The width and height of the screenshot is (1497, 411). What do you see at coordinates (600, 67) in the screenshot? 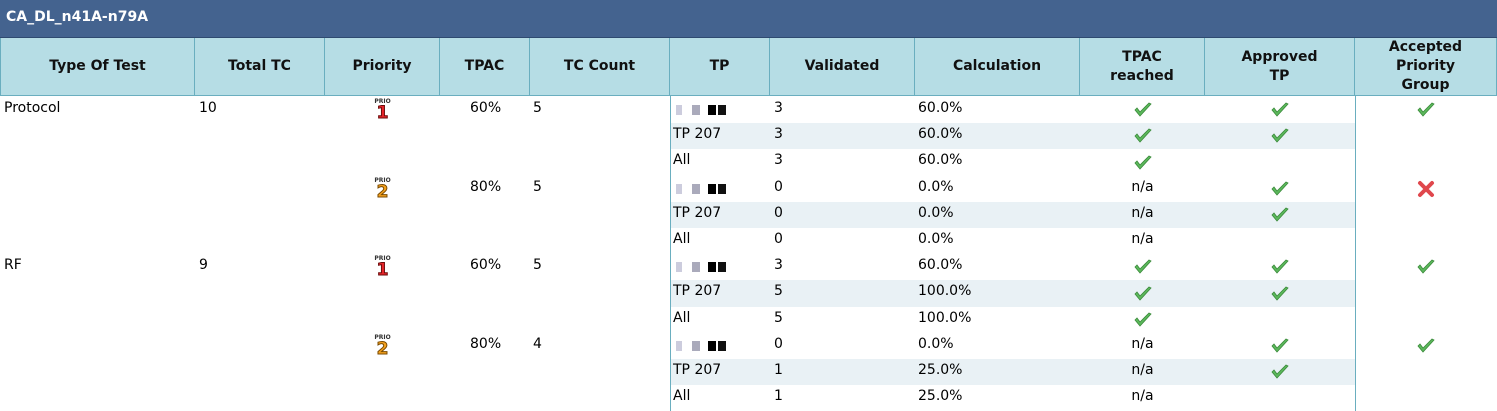
I see `column-header: TC Count` at bounding box center [600, 67].